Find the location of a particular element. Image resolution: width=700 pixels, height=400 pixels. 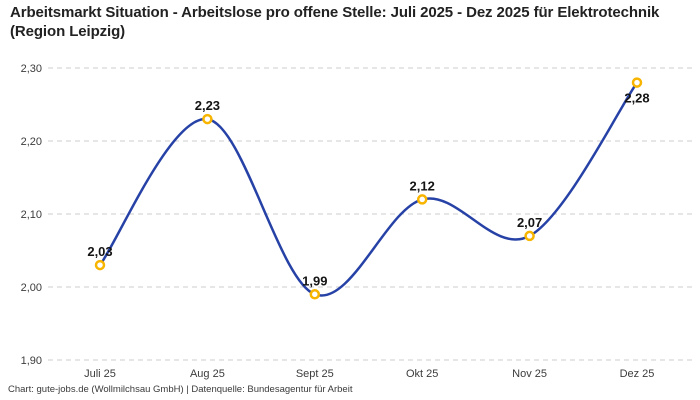

data-point-label: 1,99 is located at coordinates (314, 280).